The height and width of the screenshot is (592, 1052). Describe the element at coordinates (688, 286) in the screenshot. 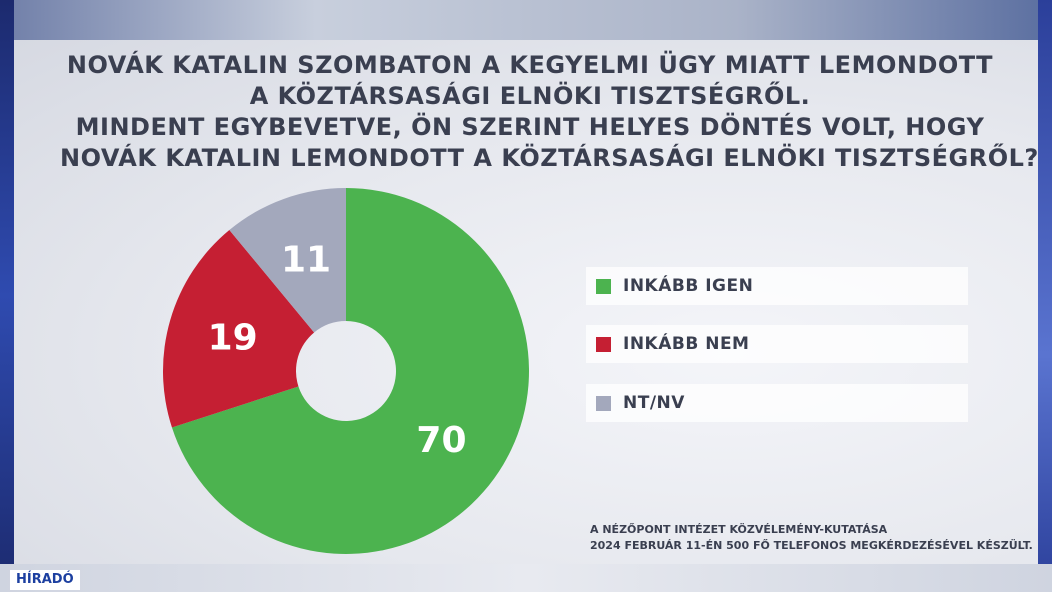

I see `legend-label: INKÁBB IGEN` at that location.